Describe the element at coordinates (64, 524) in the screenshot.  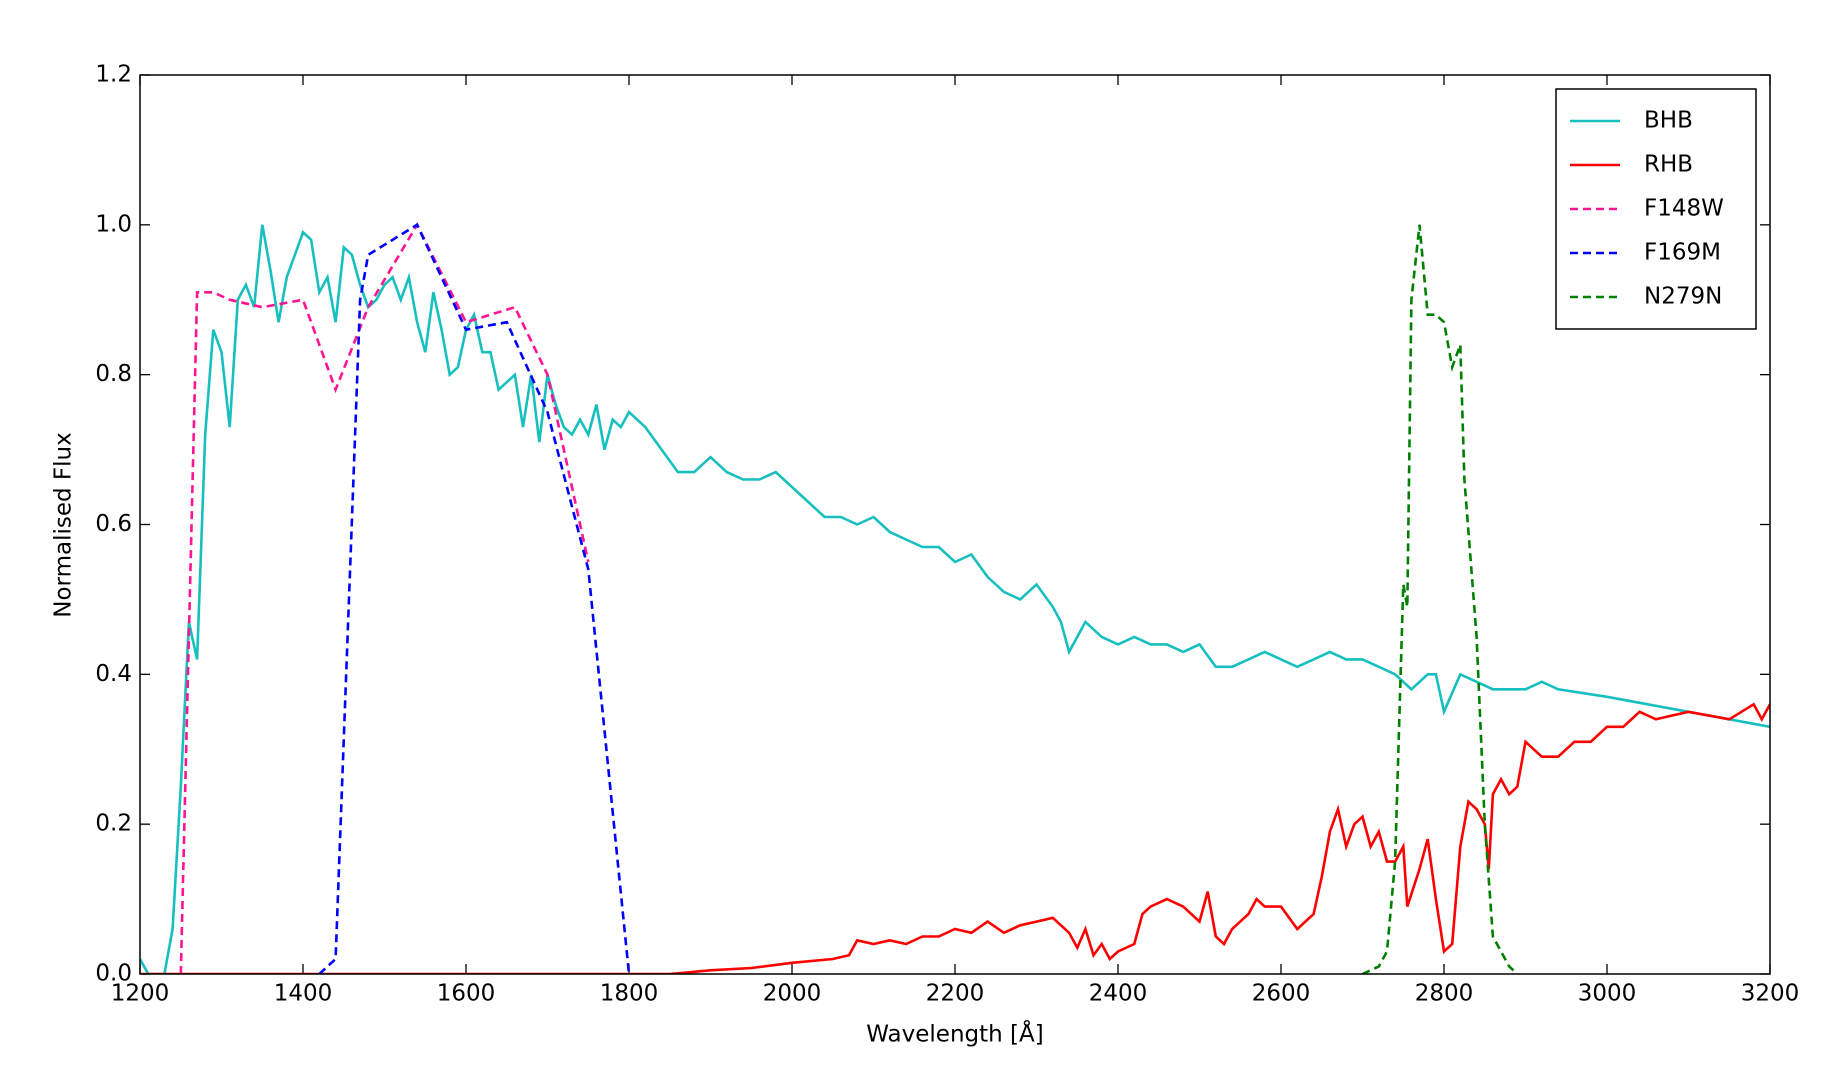
I see `y-axis-label: Normalised Flux` at that location.